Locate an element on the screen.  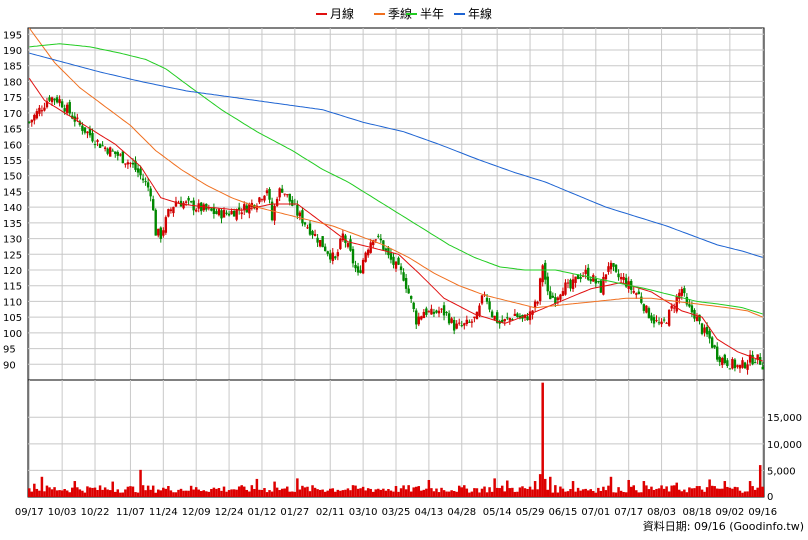
x-tick-label: 11/24 is located at coordinates (163, 512).